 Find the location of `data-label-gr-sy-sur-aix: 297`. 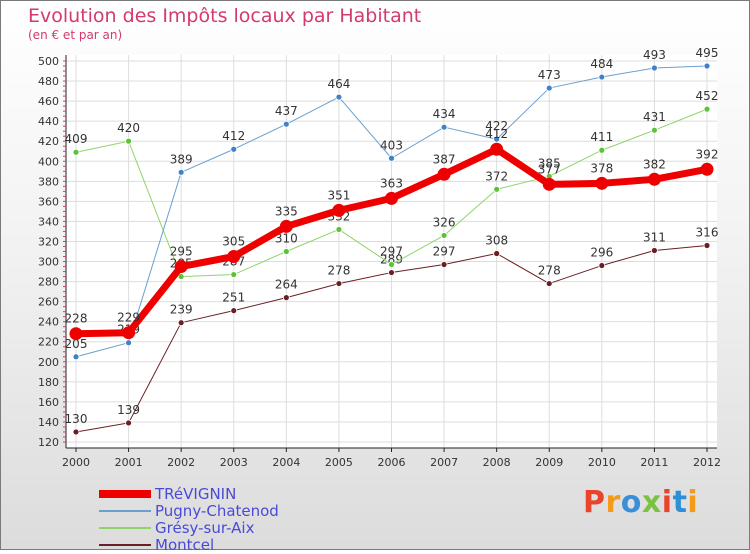

data-label-gr-sy-sur-aix: 297 is located at coordinates (391, 252).